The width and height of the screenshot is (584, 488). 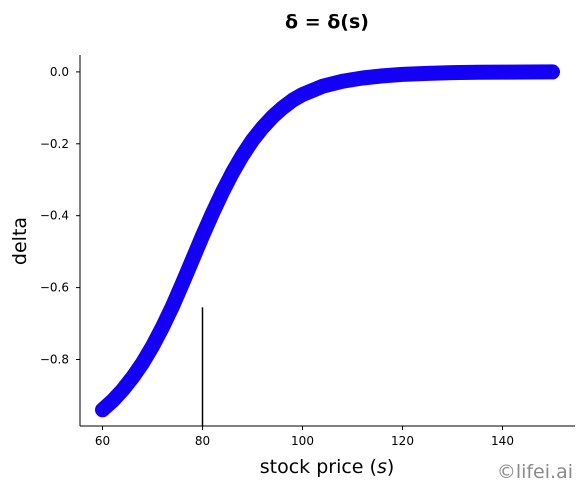 What do you see at coordinates (54, 359) in the screenshot?
I see `y-tick-label: −0.8` at bounding box center [54, 359].